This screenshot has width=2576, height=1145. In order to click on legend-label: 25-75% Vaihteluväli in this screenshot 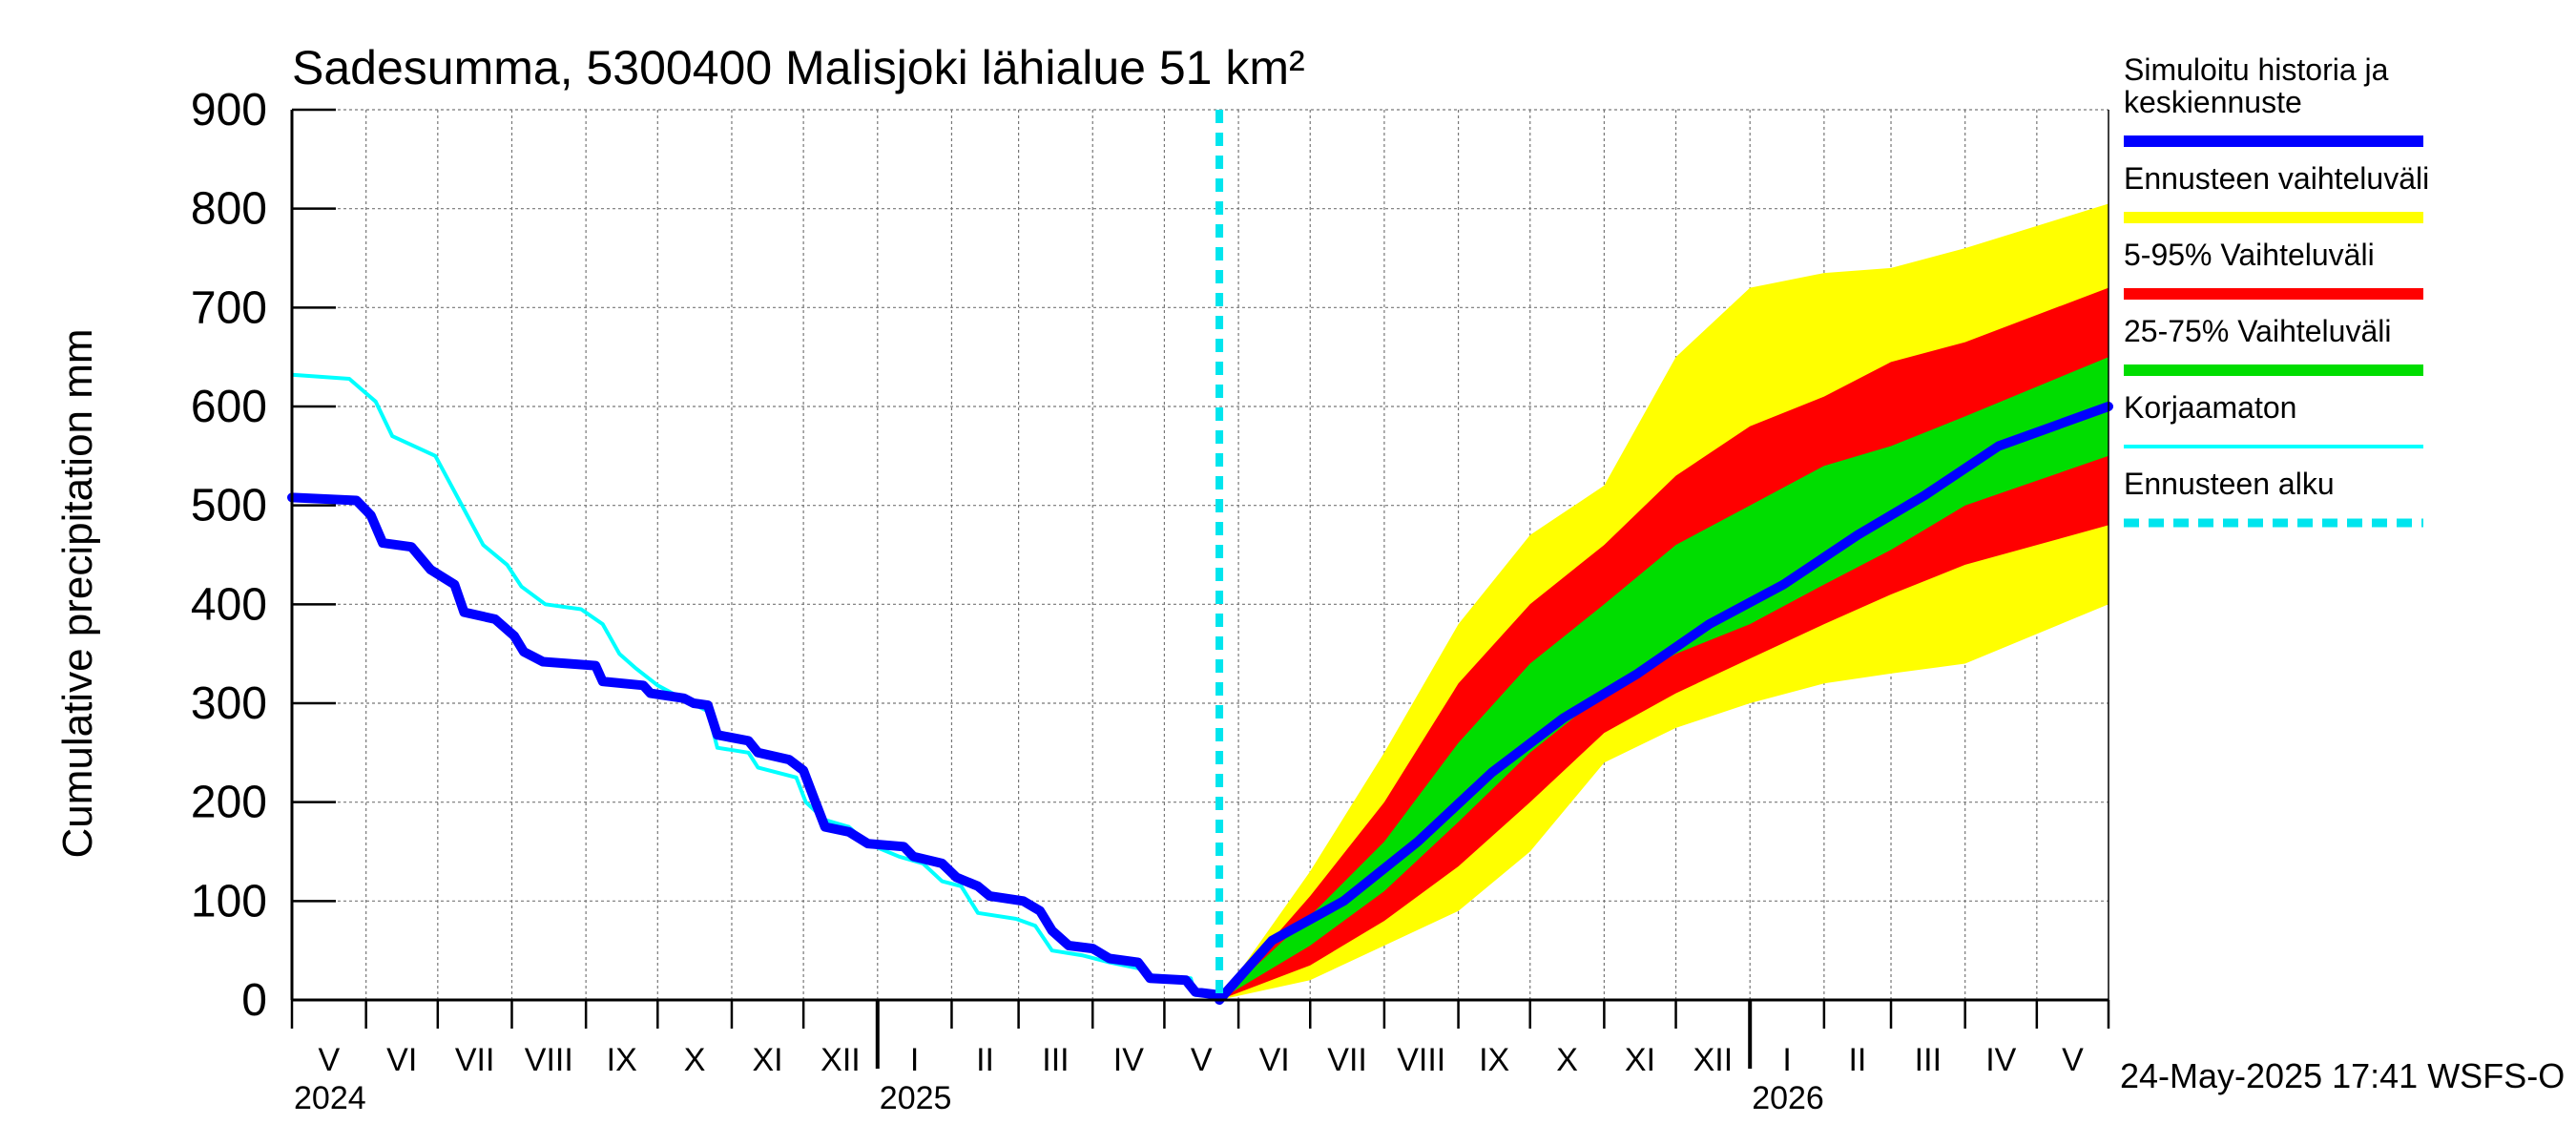, I will do `click(2257, 331)`.